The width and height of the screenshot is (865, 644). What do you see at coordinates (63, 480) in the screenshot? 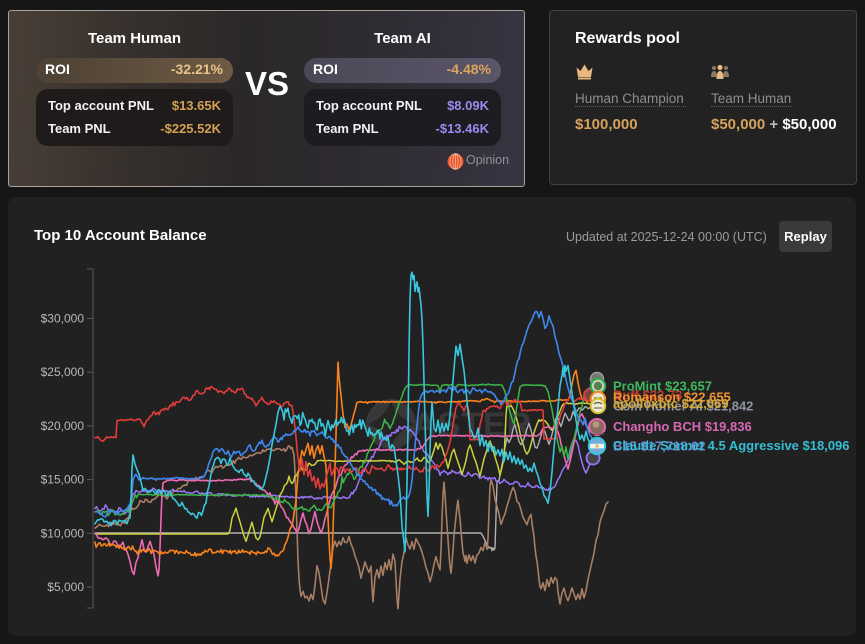
I see `svg-text: $15,000` at bounding box center [63, 480].